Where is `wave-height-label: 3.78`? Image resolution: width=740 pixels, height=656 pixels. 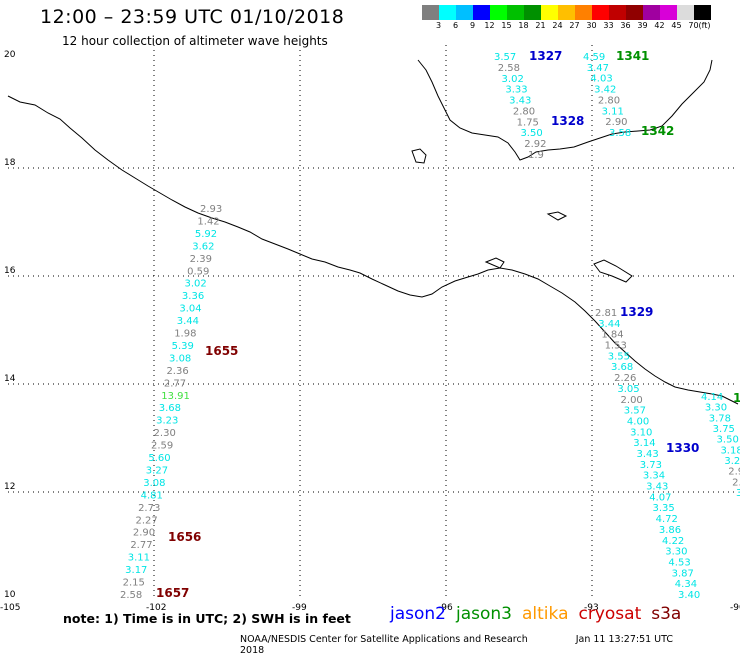 wave-height-label: 3.78 is located at coordinates (720, 418).